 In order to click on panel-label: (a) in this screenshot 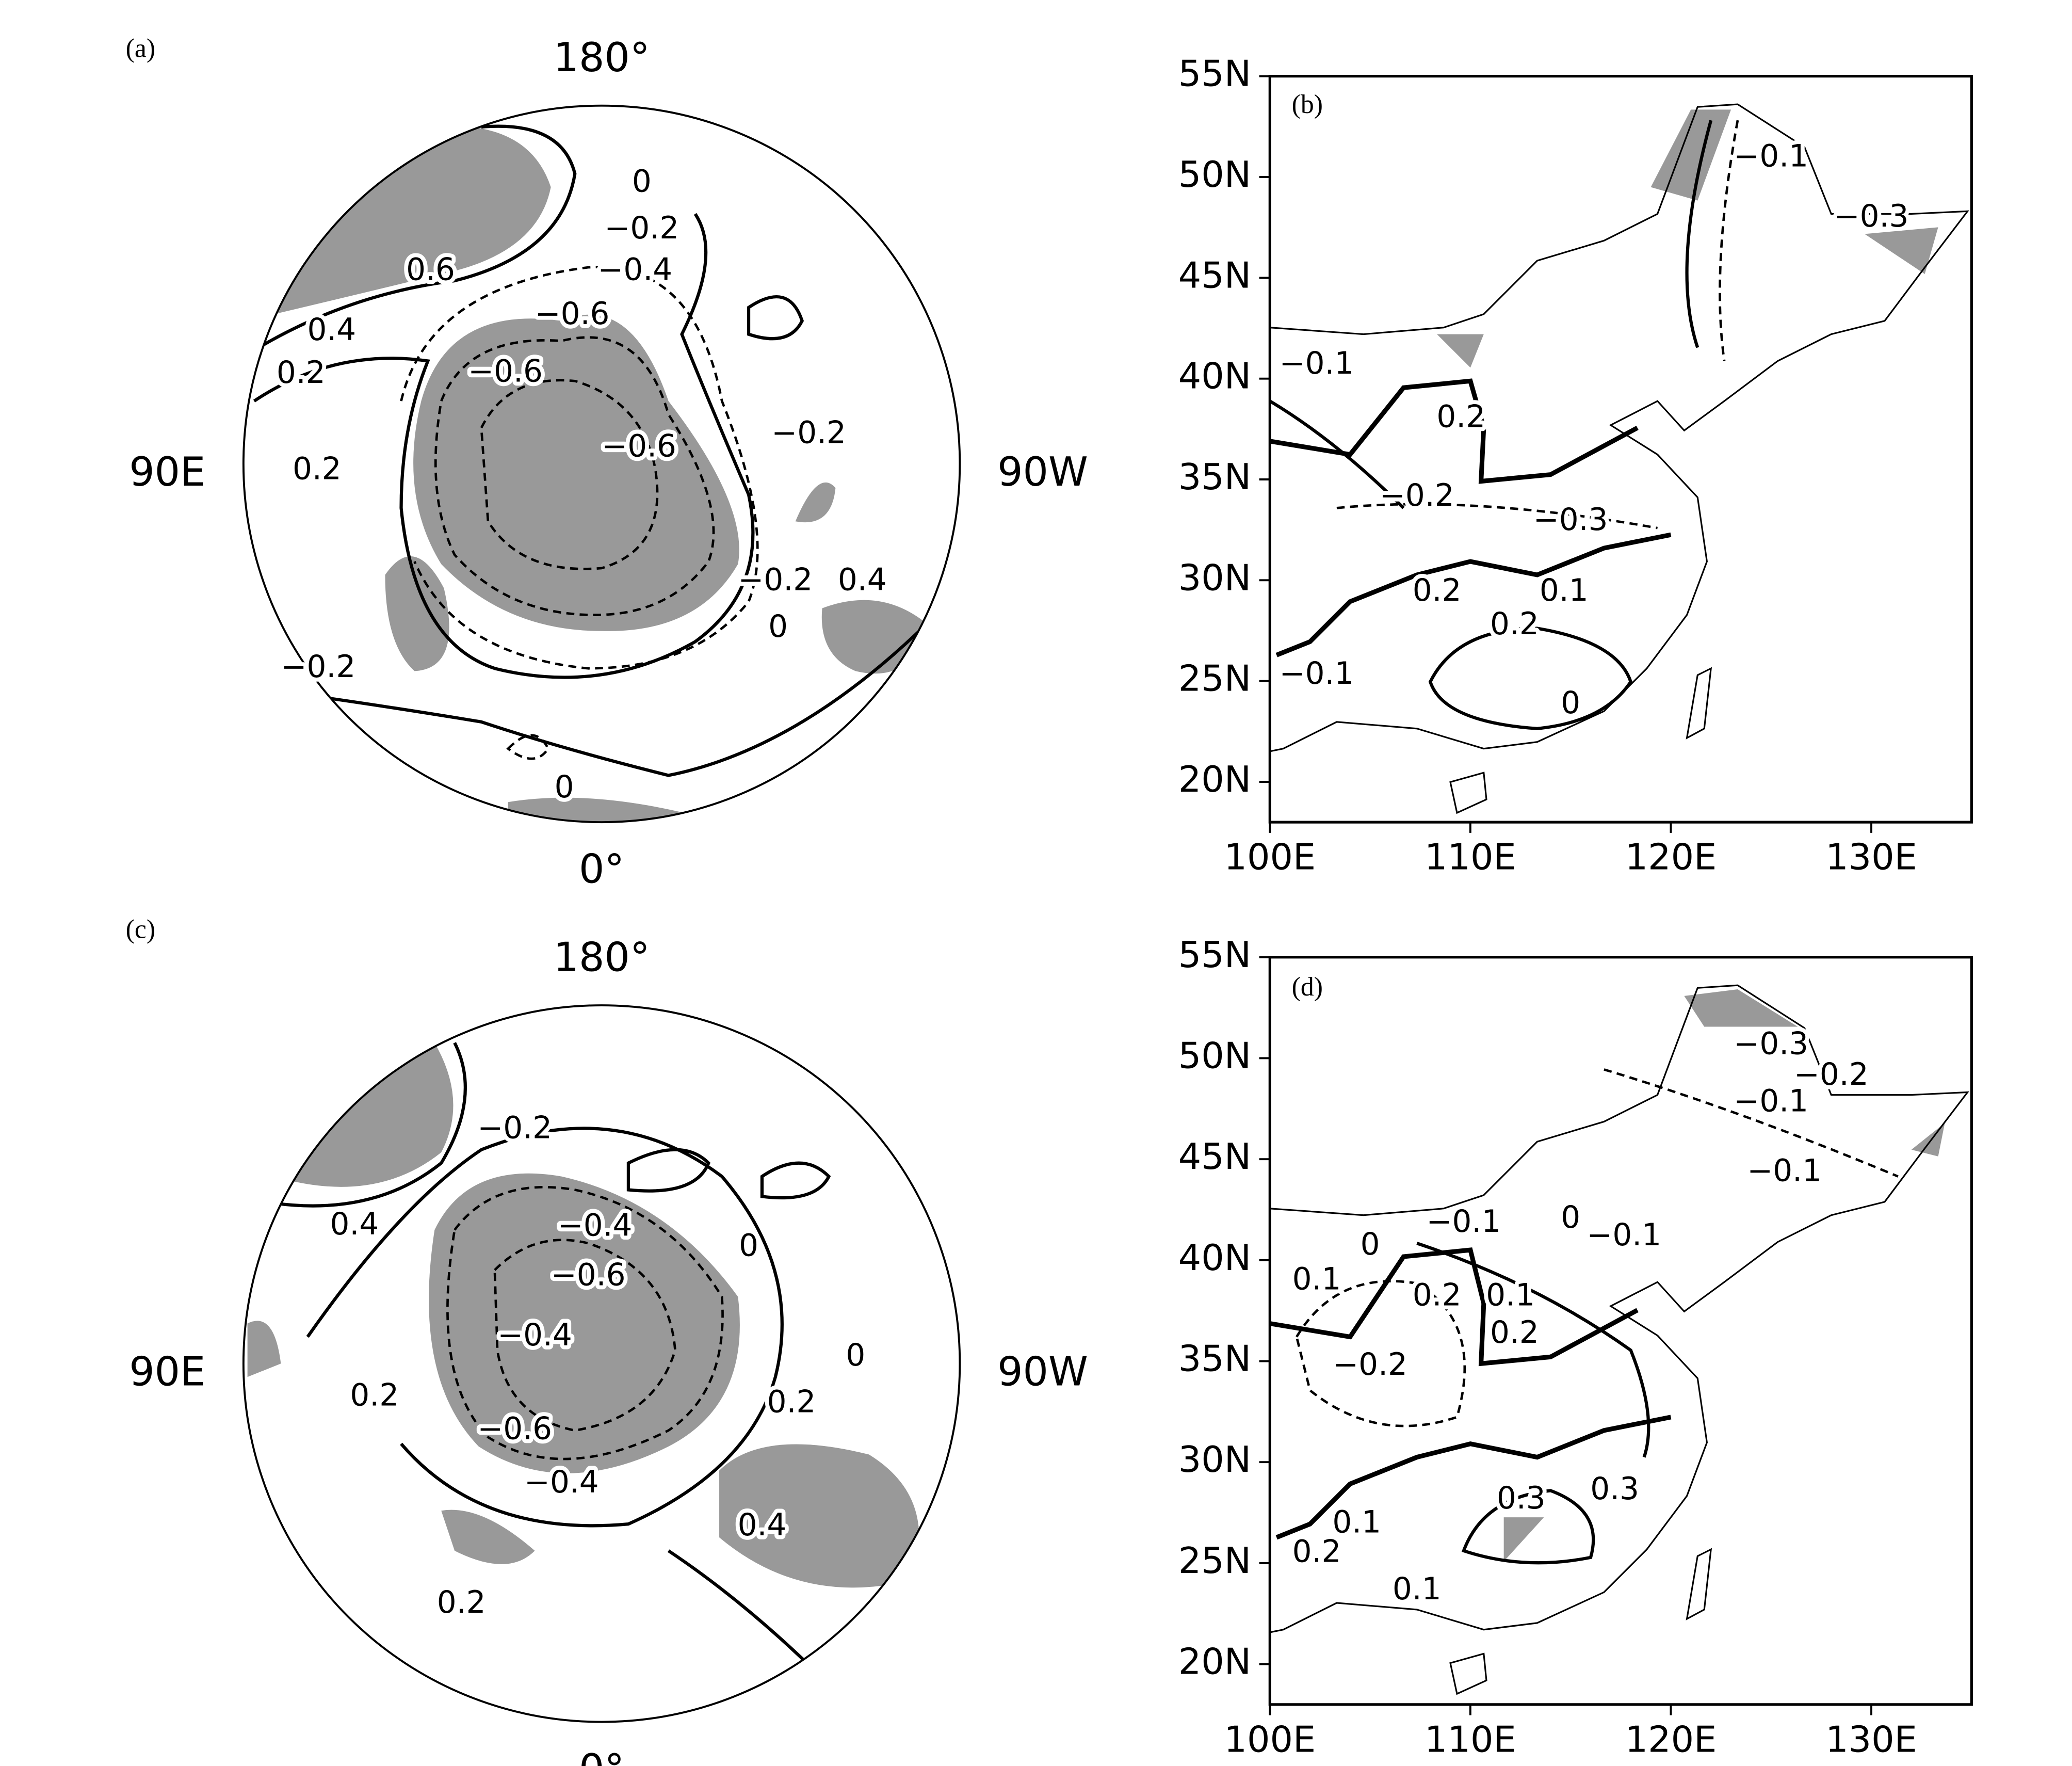, I will do `click(140, 49)`.